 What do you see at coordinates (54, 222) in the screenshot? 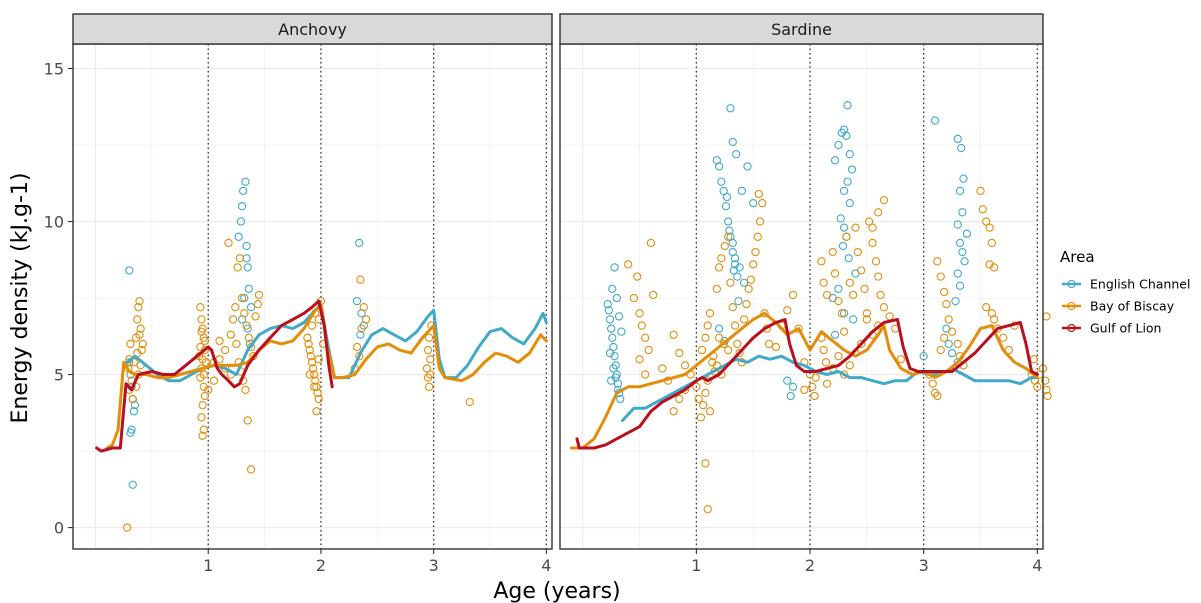
I see `y-tick-label: 10` at bounding box center [54, 222].